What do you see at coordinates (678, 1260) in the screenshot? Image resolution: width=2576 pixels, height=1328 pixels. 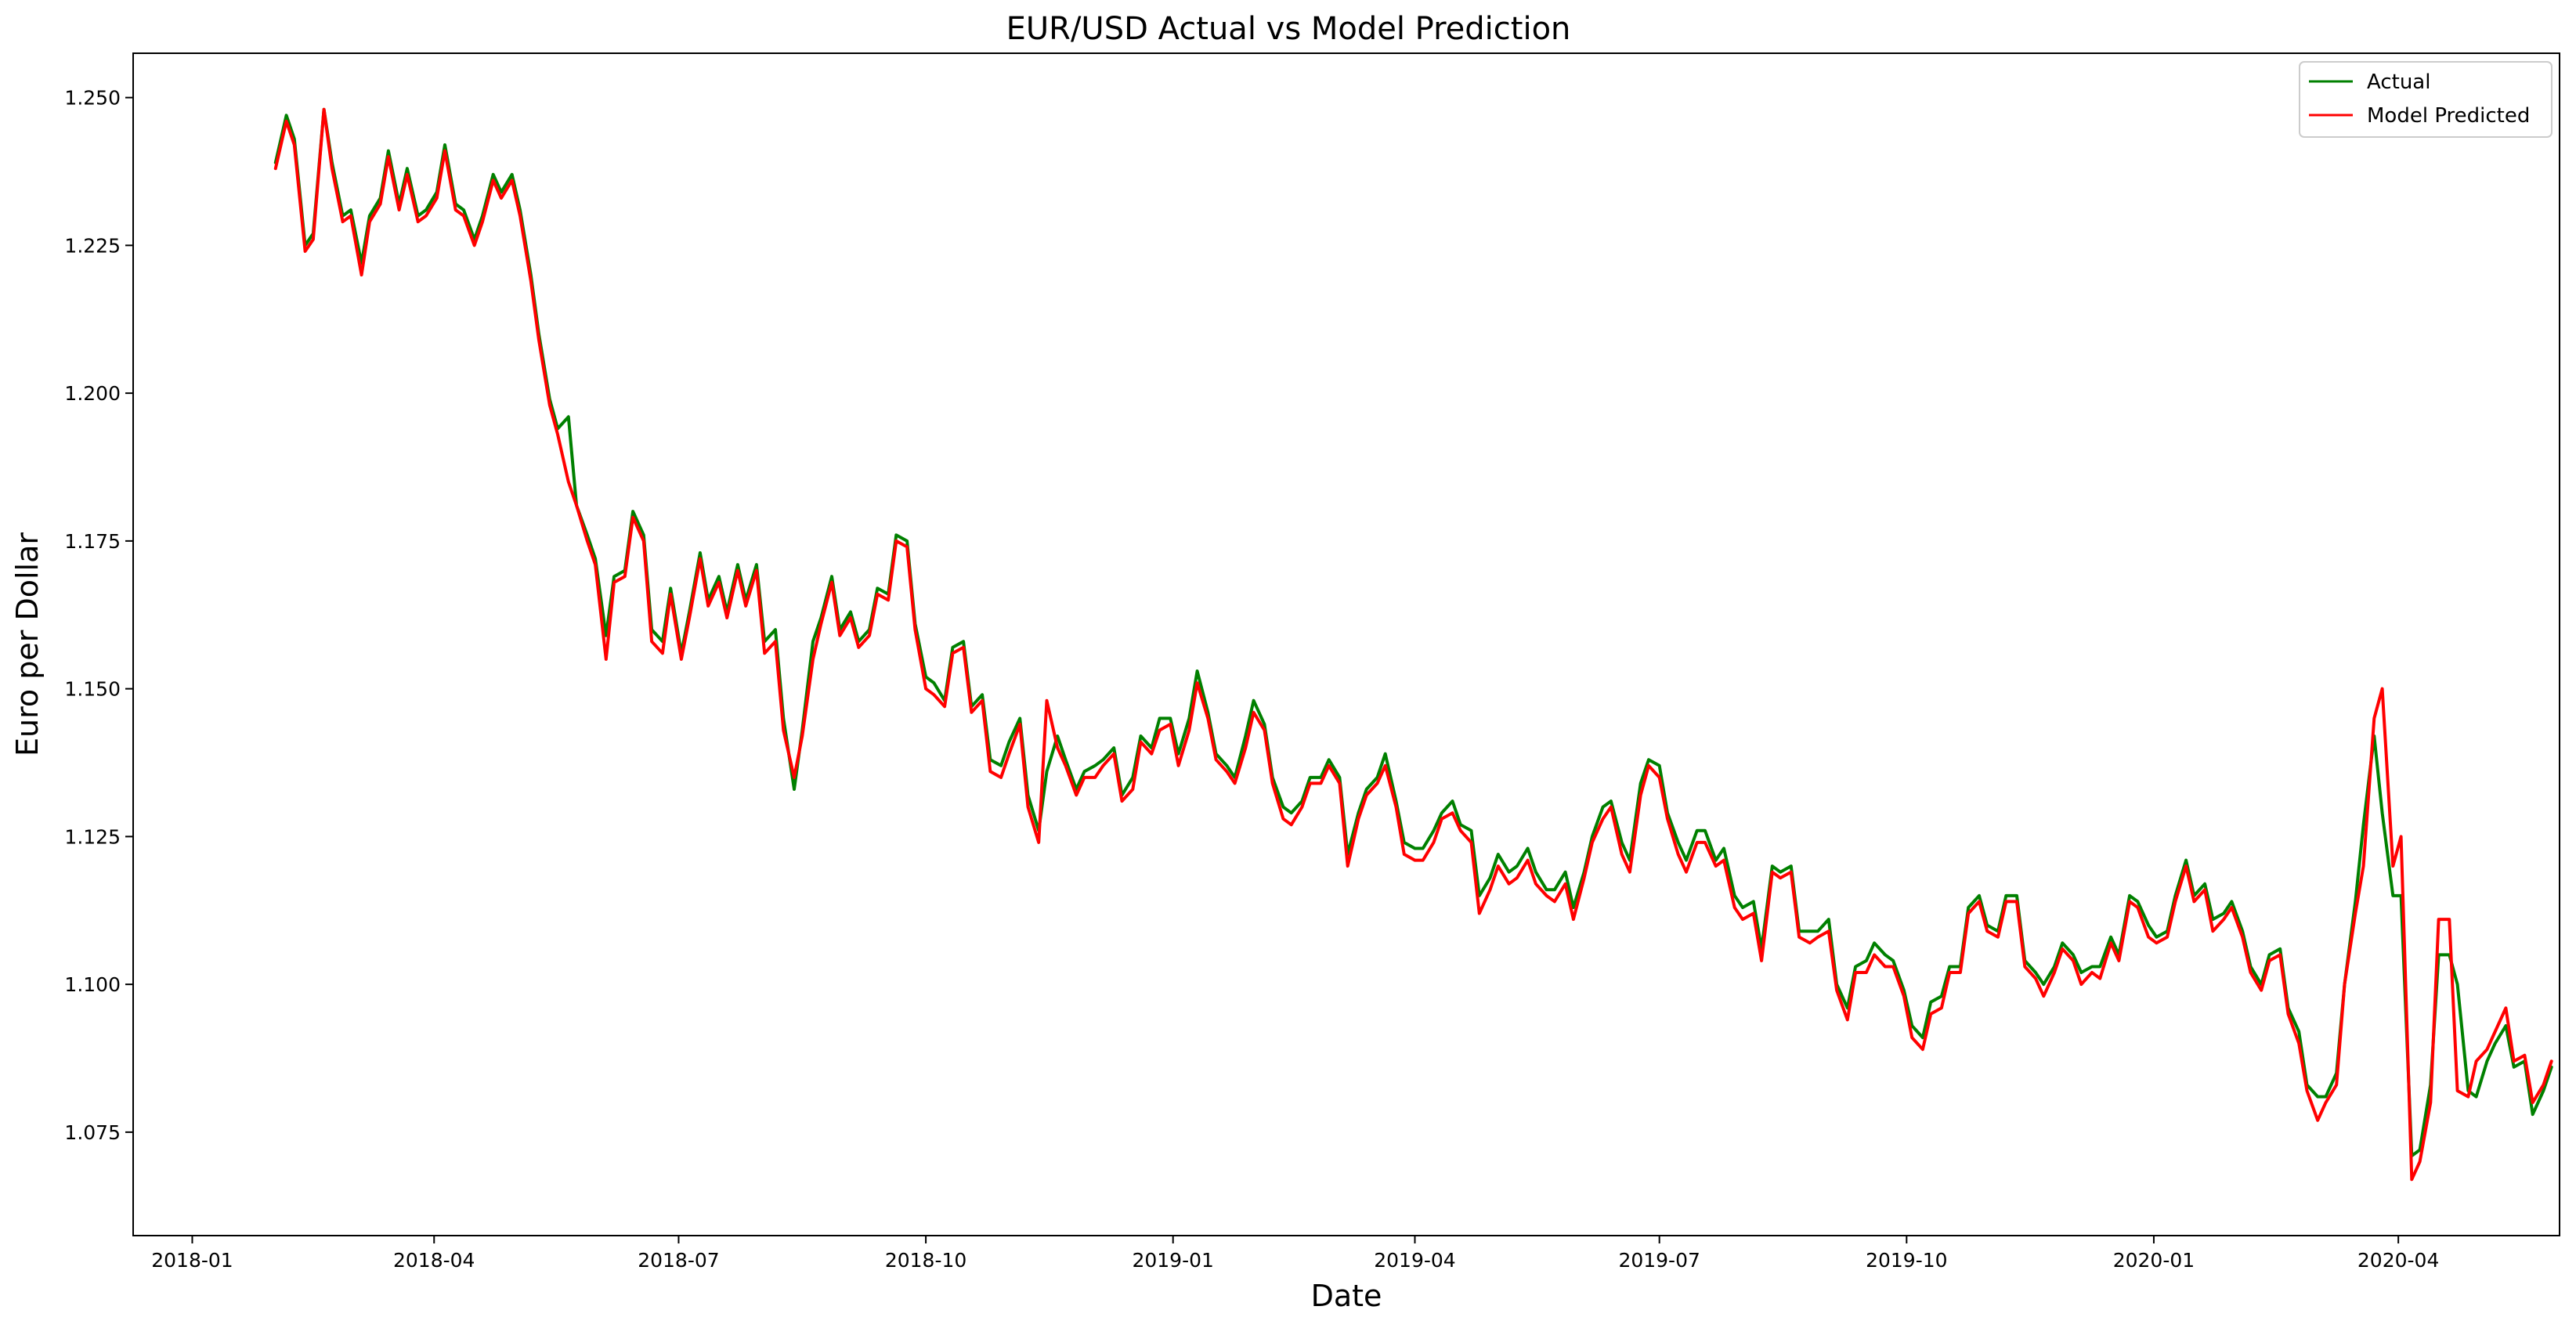 I see `x-tick-label: 2018-07` at bounding box center [678, 1260].